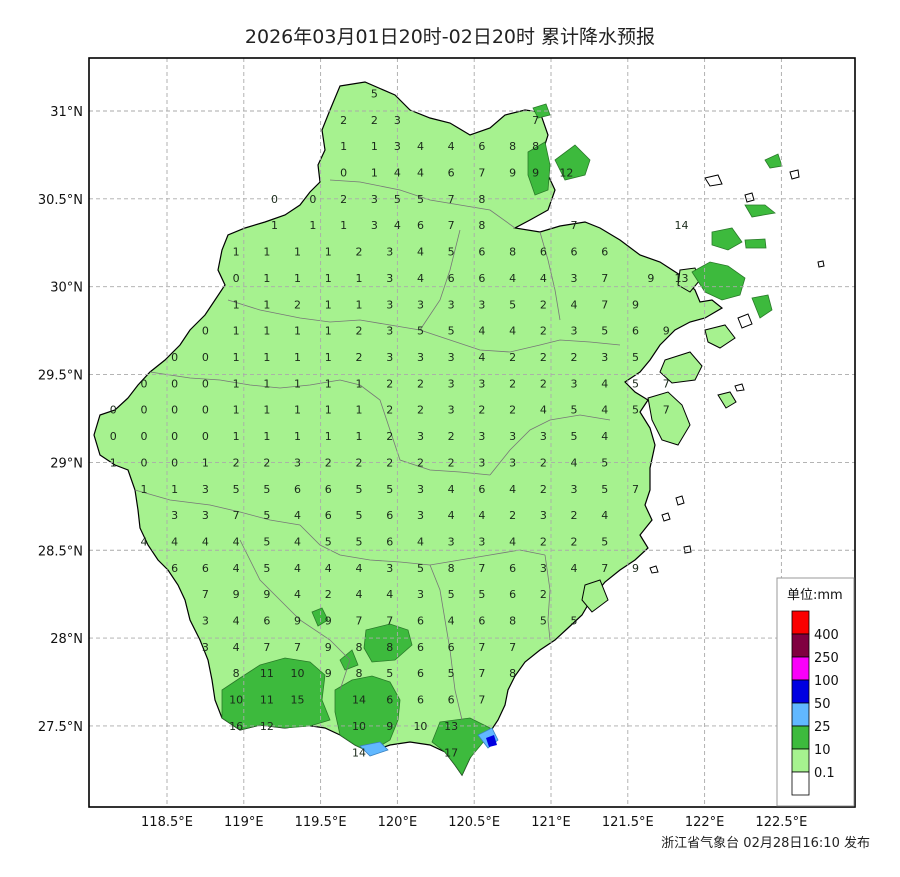 This screenshot has width=900, height=877. I want to click on lat-label: 30.5°N, so click(60, 200).